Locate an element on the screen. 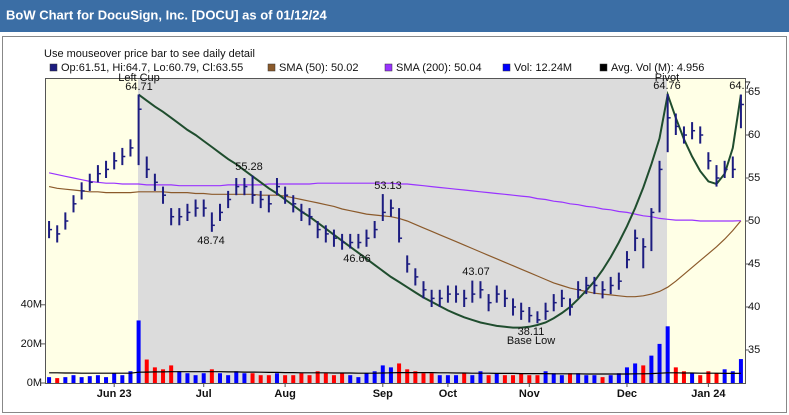 This screenshot has width=789, height=415. y2-tick-label: 20M is located at coordinates (31, 344).